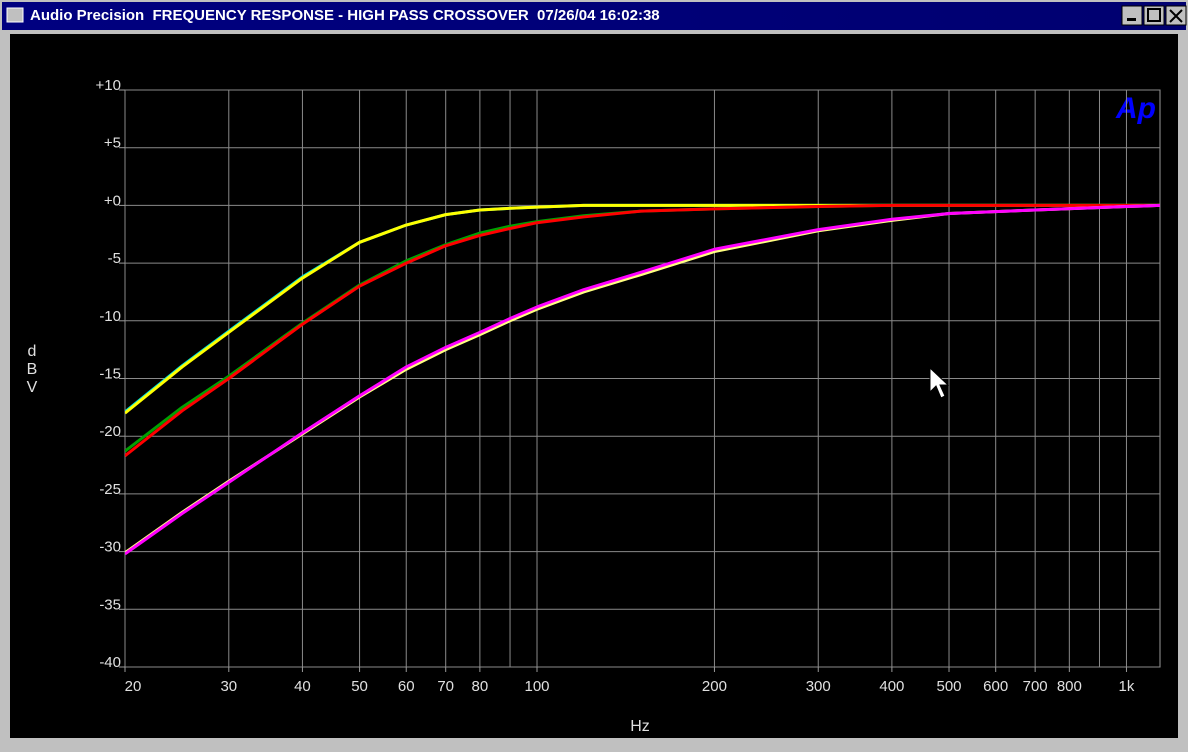  I want to click on logo: Ap, so click(1135, 108).